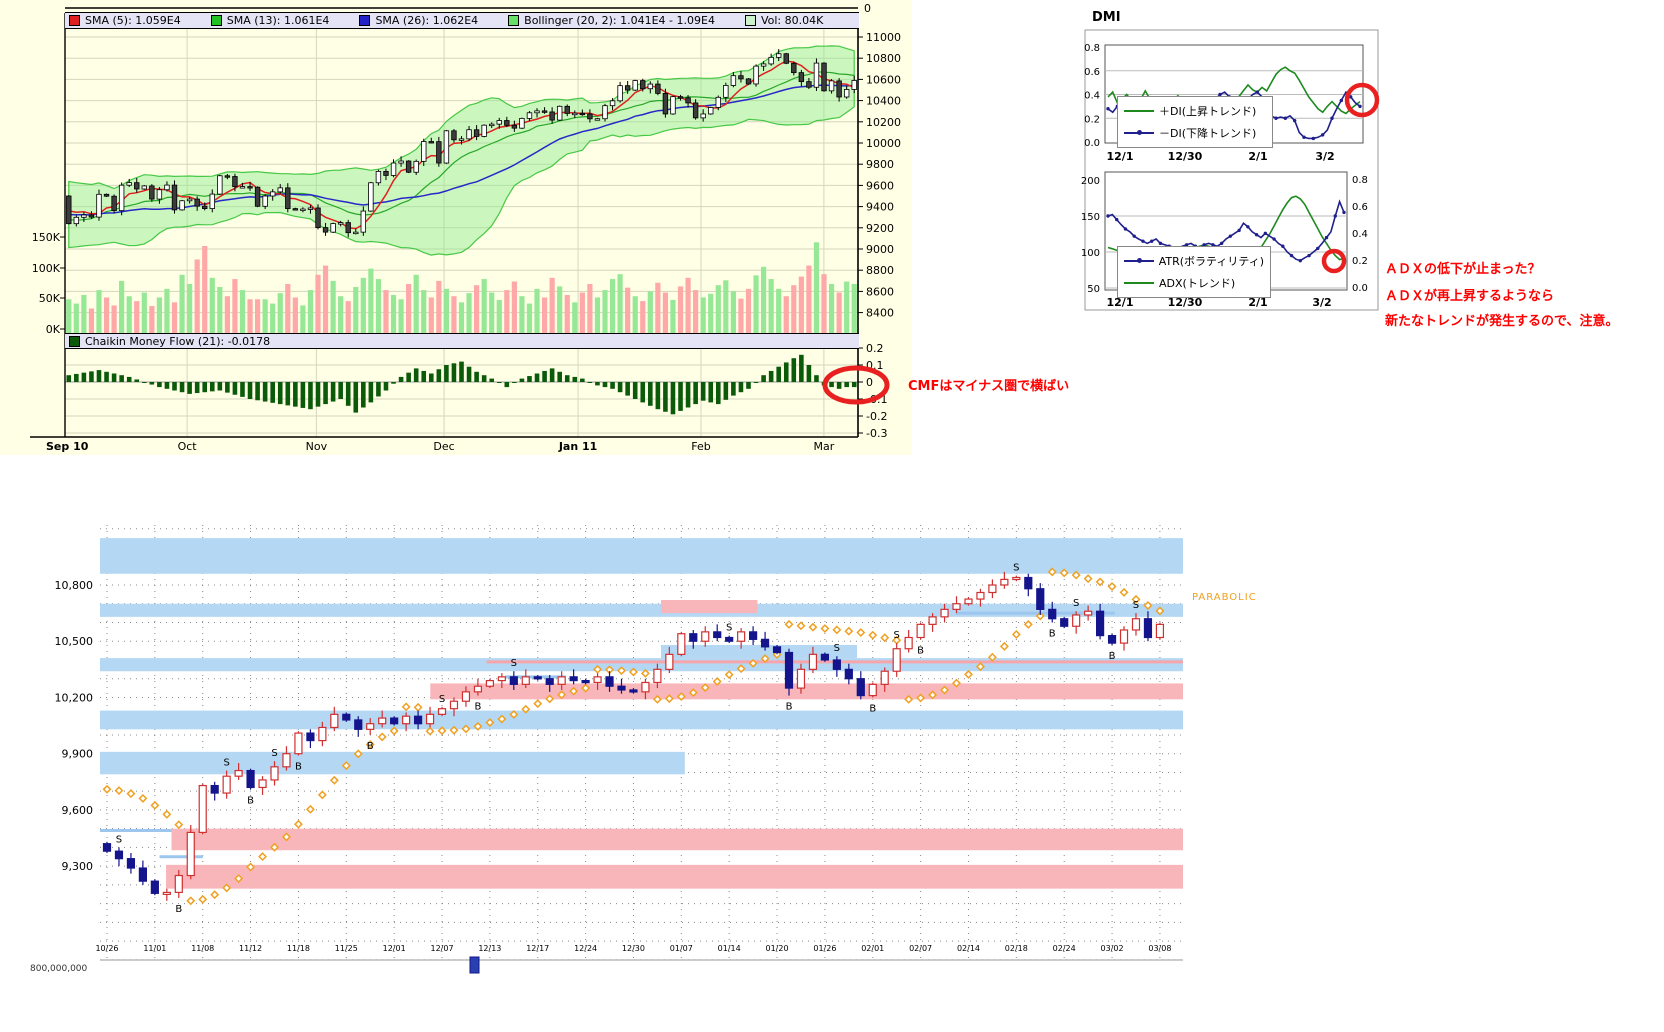 The image size is (1664, 1032). What do you see at coordinates (178, 341) in the screenshot?
I see `cmf-header-label: Chaikin Money Flow (21): -0.0178` at bounding box center [178, 341].